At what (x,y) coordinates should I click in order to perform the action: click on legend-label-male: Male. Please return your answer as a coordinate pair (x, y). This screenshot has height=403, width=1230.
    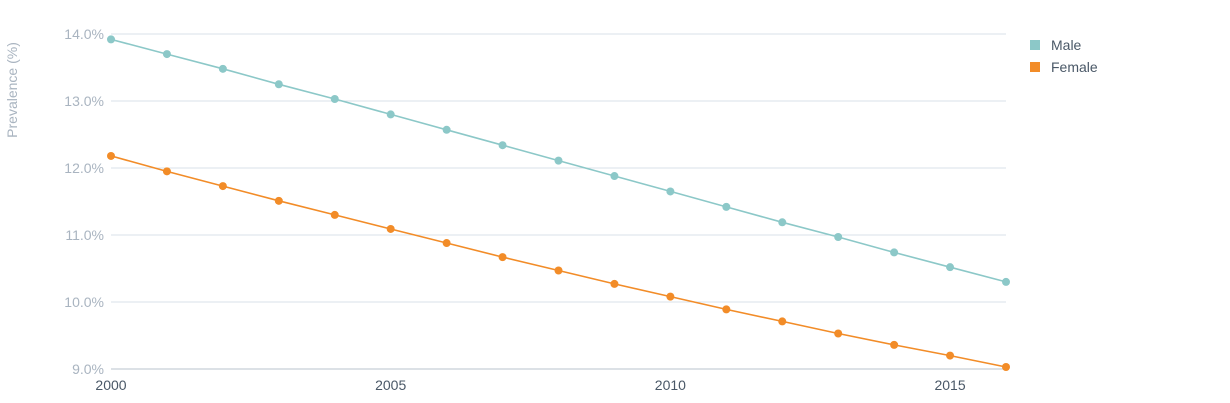
    Looking at the image, I should click on (1066, 45).